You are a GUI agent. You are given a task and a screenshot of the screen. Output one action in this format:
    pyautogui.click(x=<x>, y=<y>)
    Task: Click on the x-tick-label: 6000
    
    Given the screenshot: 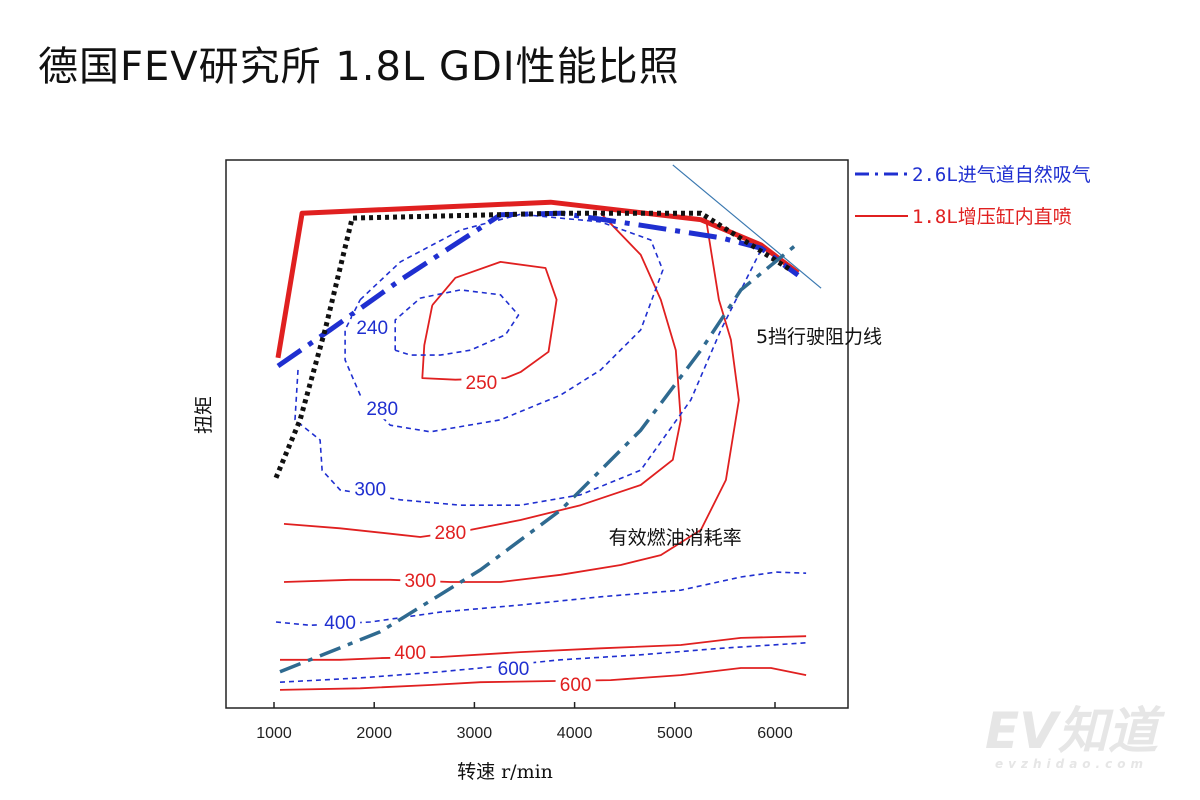 What is the action you would take?
    pyautogui.click(x=775, y=733)
    